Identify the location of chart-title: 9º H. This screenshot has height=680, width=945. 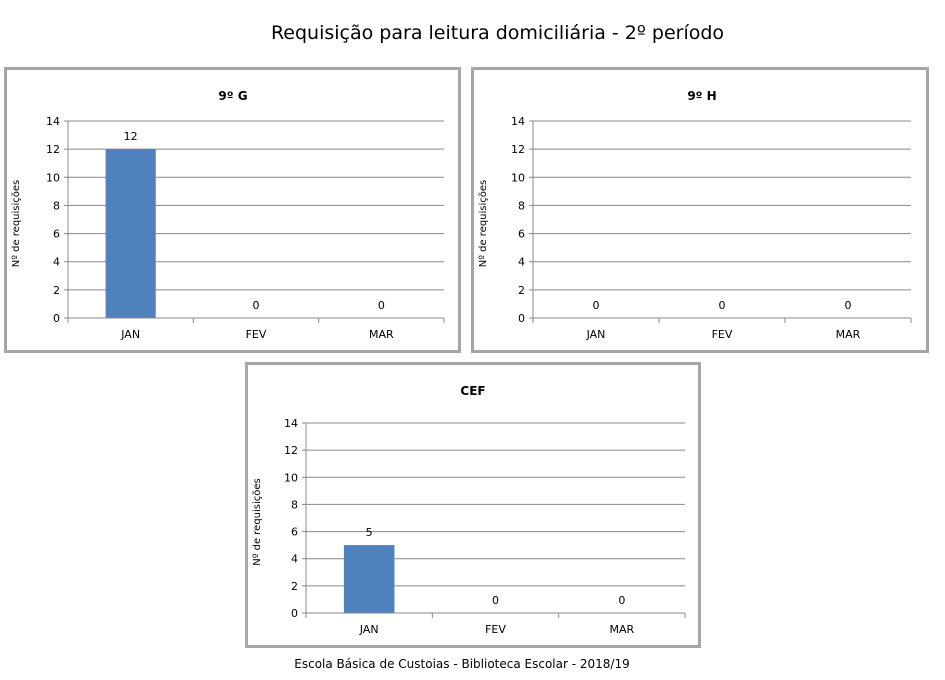
(701, 96).